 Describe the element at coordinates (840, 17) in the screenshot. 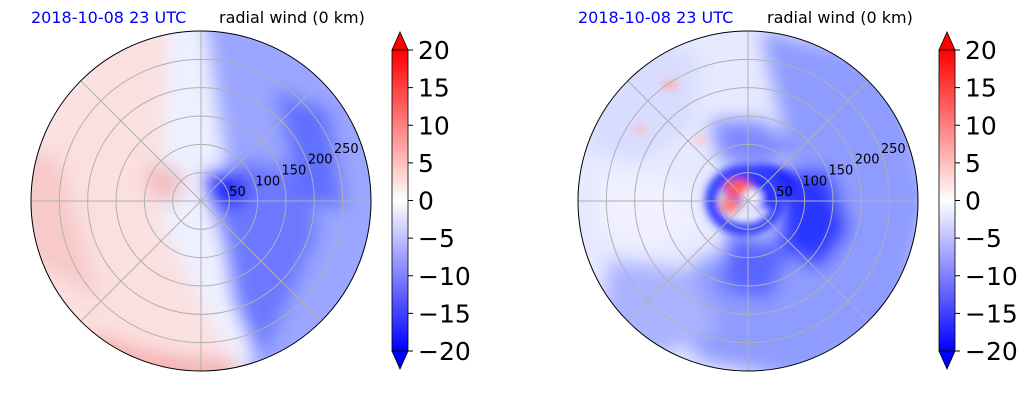

I see `panel-2-variable-title: radial wind (0 km)` at that location.